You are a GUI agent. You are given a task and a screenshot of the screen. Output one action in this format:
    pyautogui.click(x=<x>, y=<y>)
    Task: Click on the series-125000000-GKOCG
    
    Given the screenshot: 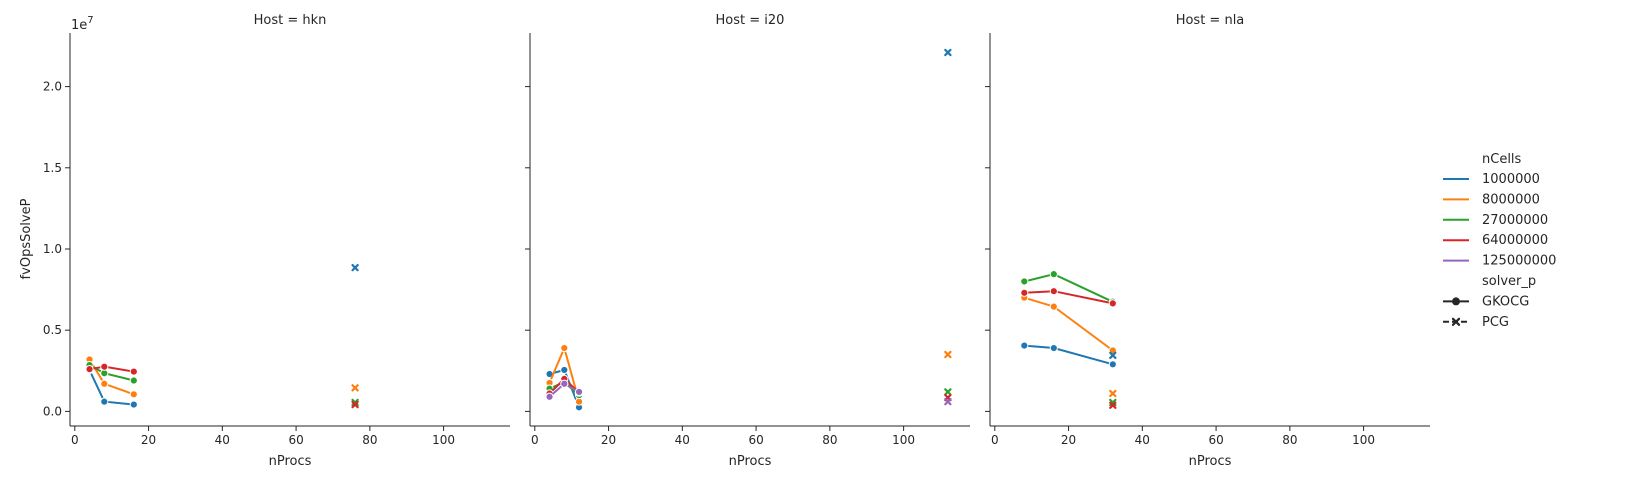 What is the action you would take?
    pyautogui.click(x=564, y=390)
    